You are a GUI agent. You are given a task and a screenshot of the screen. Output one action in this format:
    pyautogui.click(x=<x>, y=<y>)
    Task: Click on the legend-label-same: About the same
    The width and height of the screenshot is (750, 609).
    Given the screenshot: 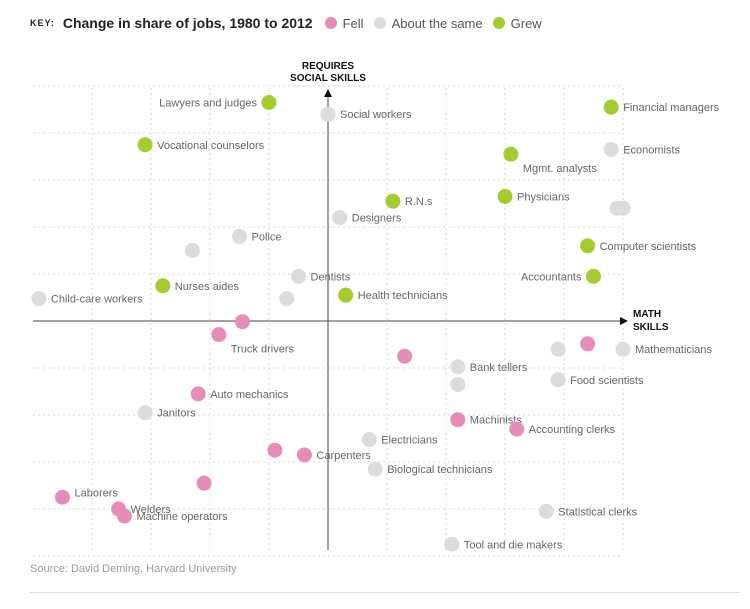 What is the action you would take?
    pyautogui.click(x=437, y=23)
    